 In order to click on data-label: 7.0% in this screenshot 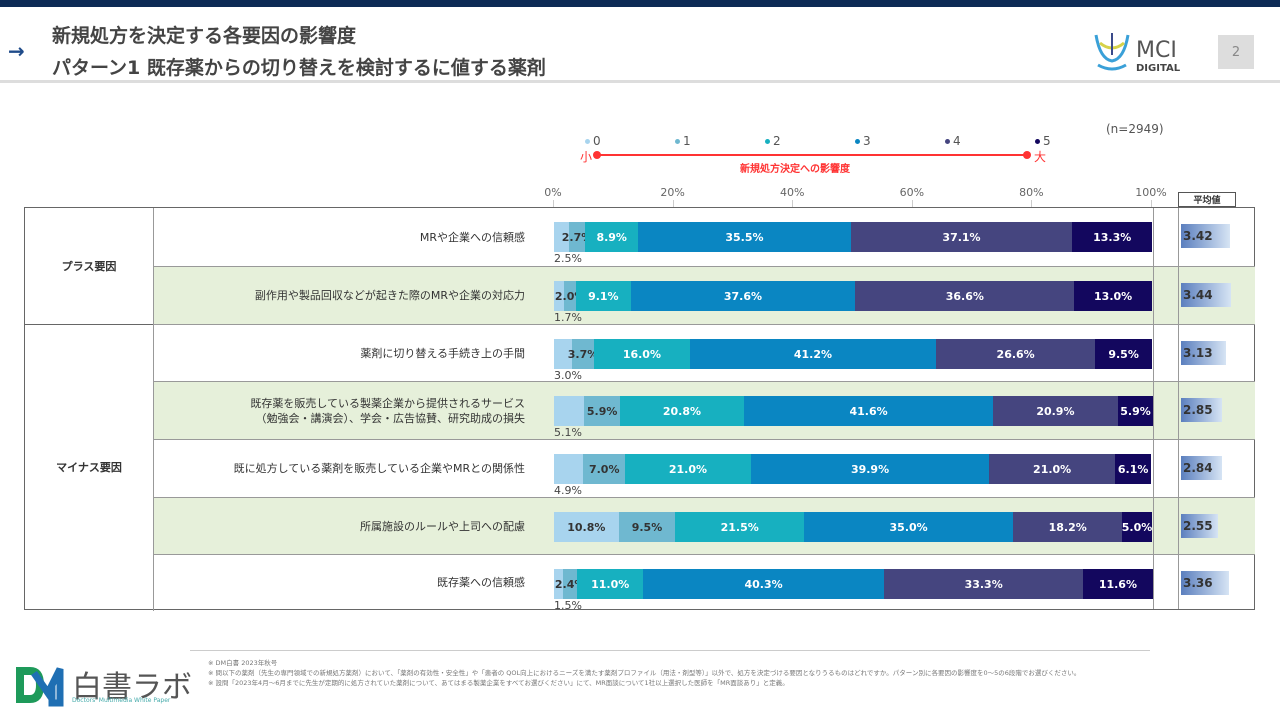, I will do `click(604, 469)`.